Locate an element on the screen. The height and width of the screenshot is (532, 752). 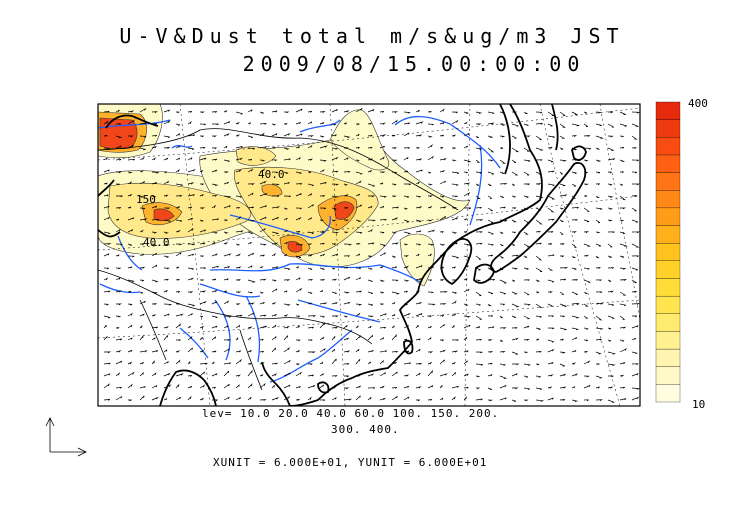
coastline-korea is located at coordinates (456, 261).